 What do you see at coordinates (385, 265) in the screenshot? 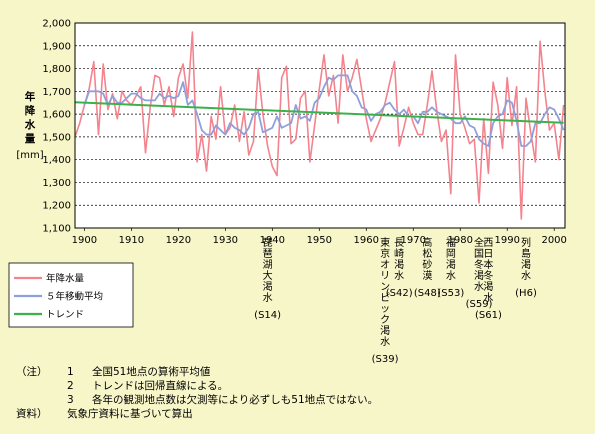
I see `event-text-char: オ` at bounding box center [385, 265].